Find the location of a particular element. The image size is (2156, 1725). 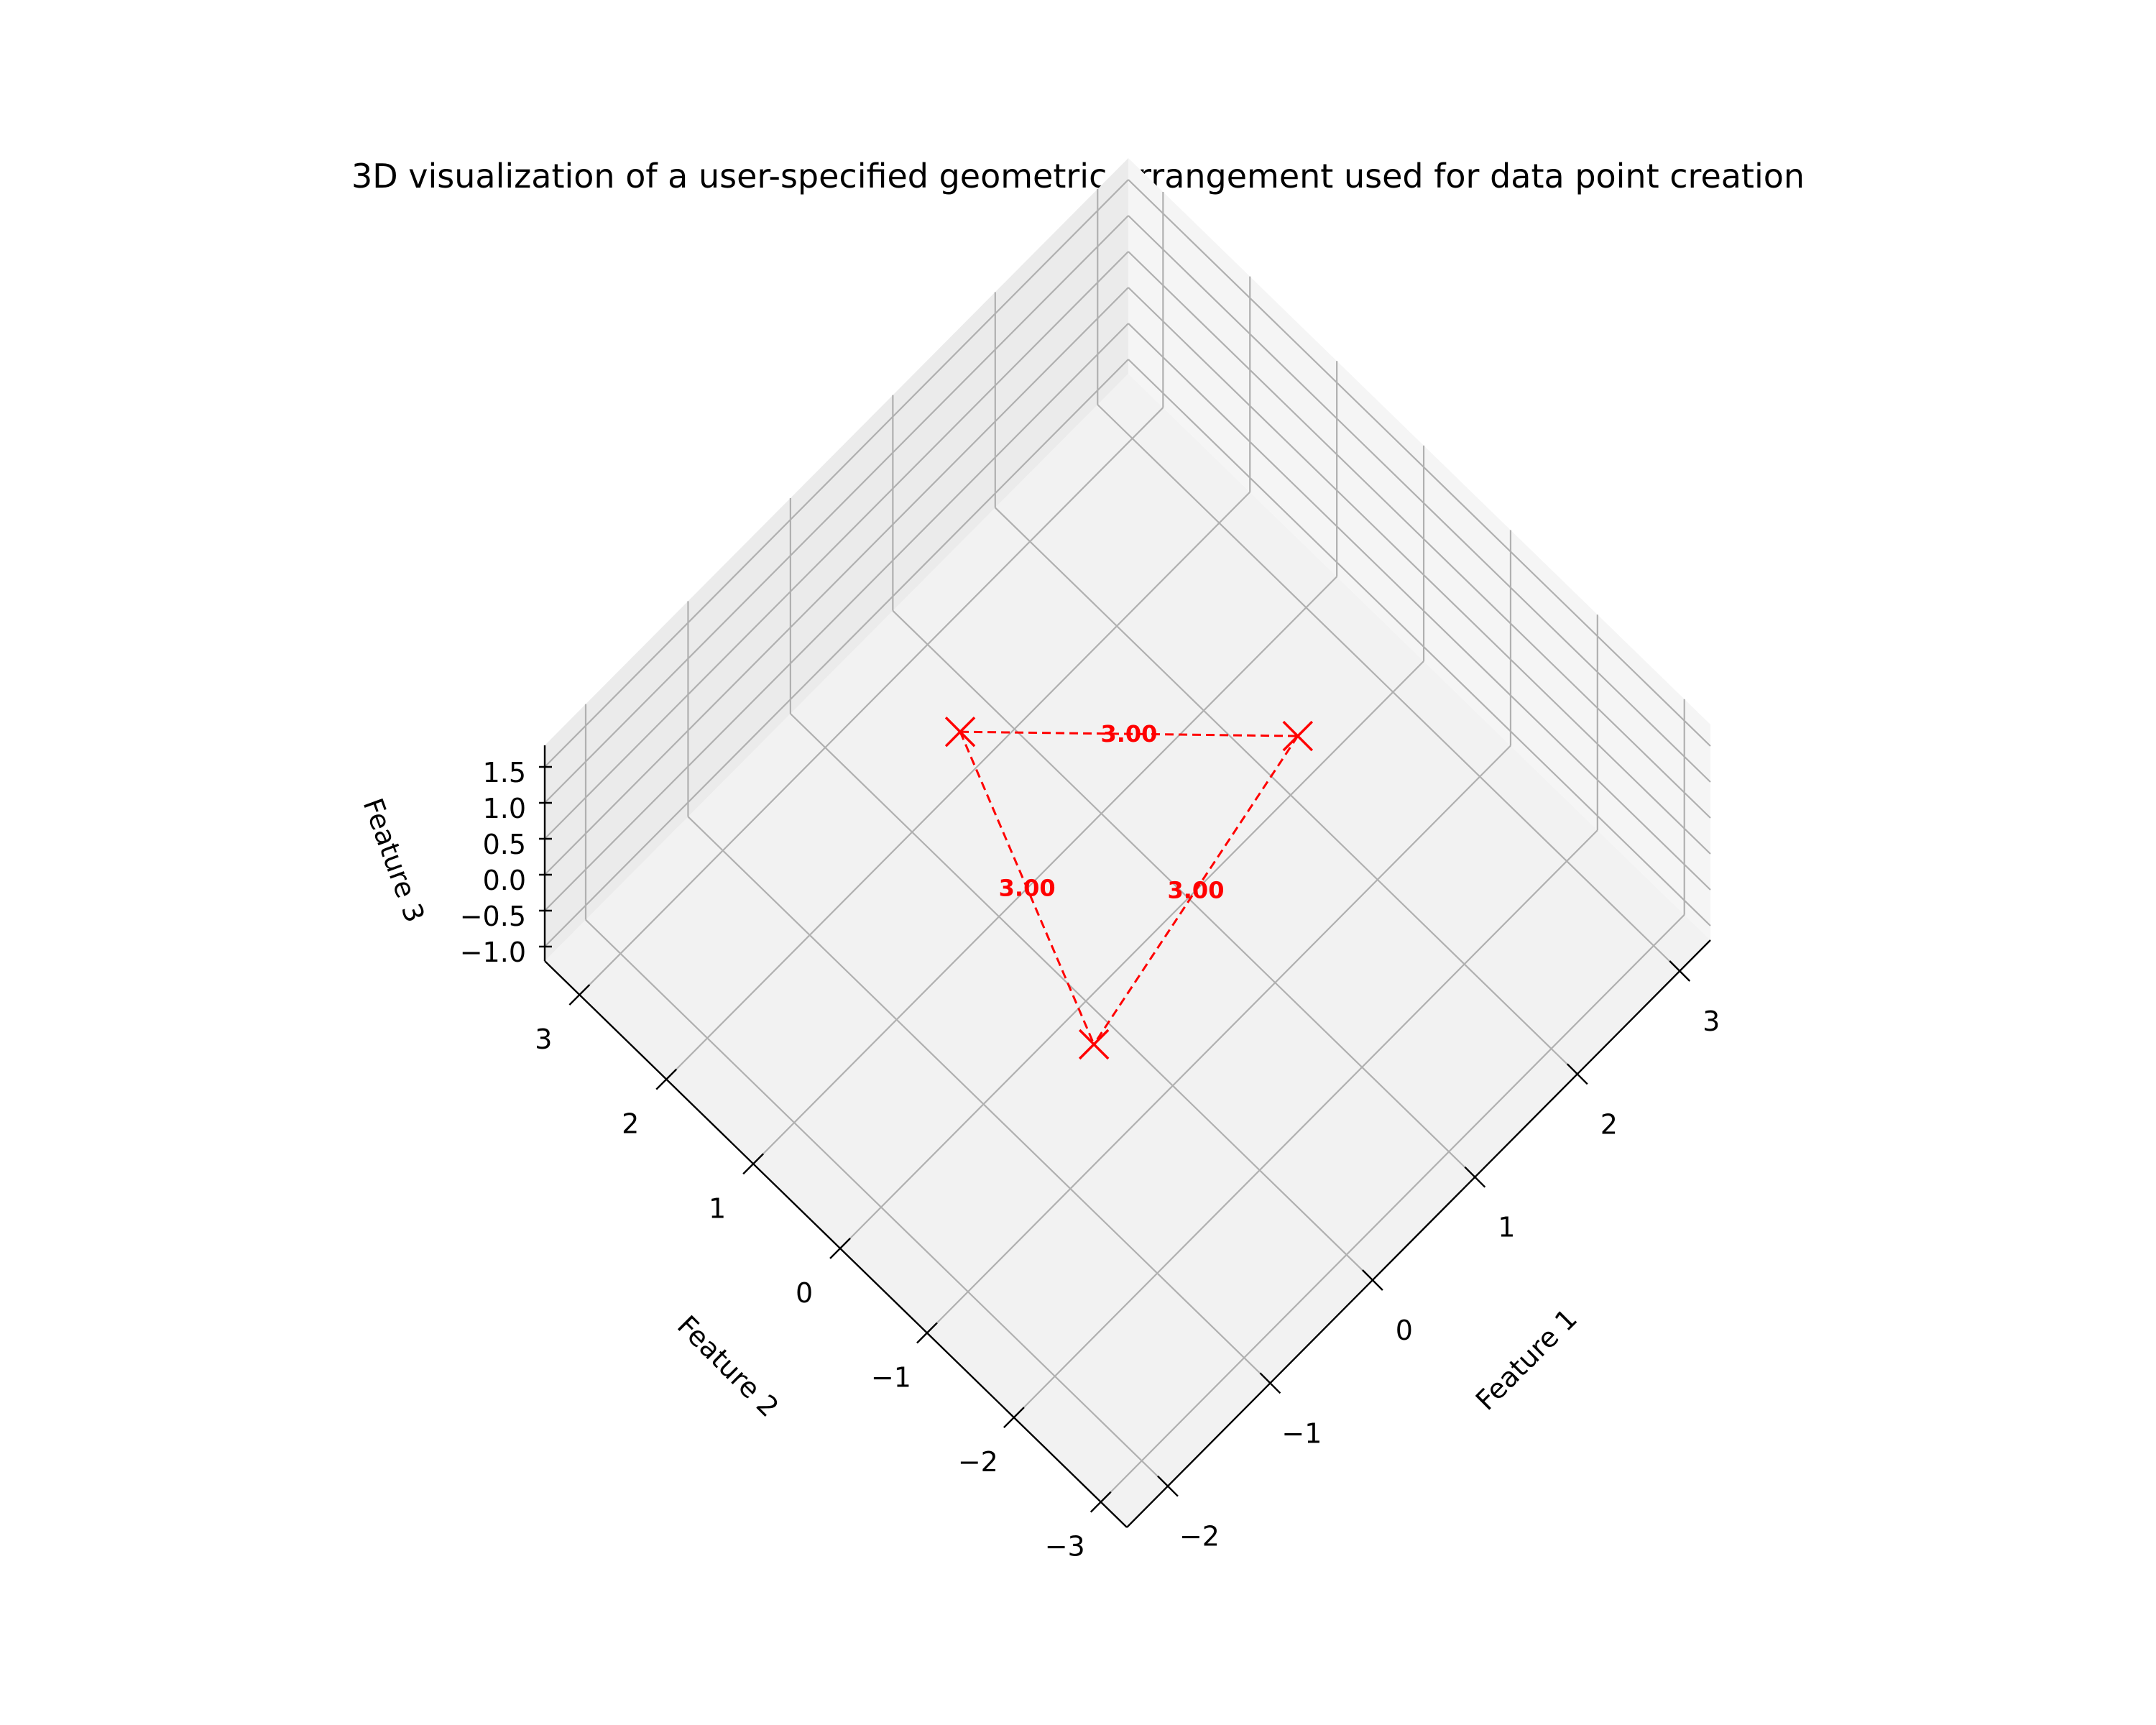

z-tick-label: 1.0 is located at coordinates (504, 808).